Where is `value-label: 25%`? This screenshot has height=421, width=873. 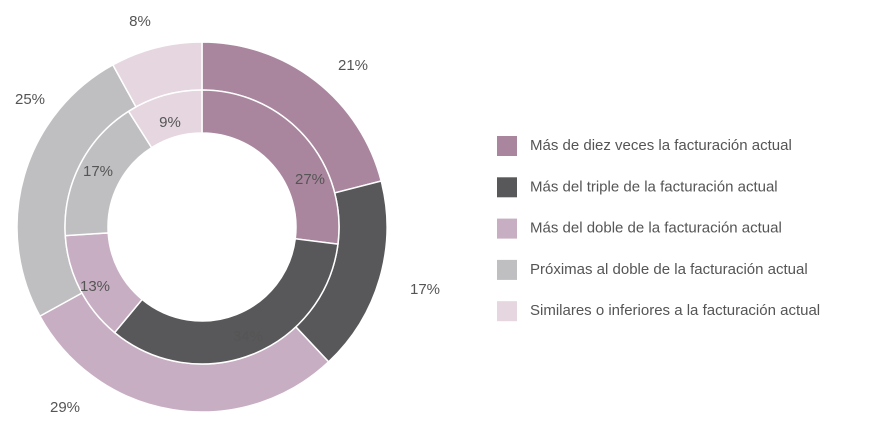 value-label: 25% is located at coordinates (30, 99).